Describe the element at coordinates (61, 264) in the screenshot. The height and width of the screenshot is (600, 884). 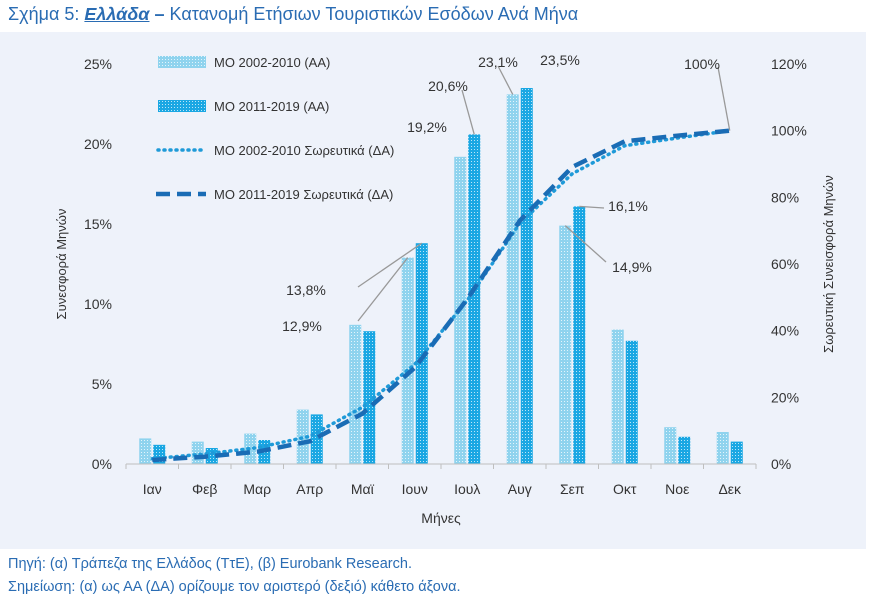
I see `y-axis-title: Συνεσφορά Μηνών` at that location.